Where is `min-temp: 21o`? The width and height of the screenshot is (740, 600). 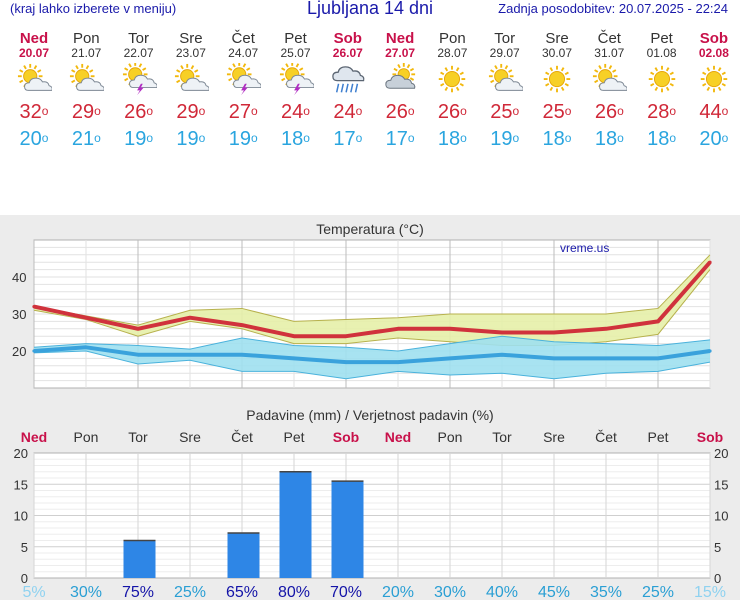
min-temp: 21o is located at coordinates (86, 139).